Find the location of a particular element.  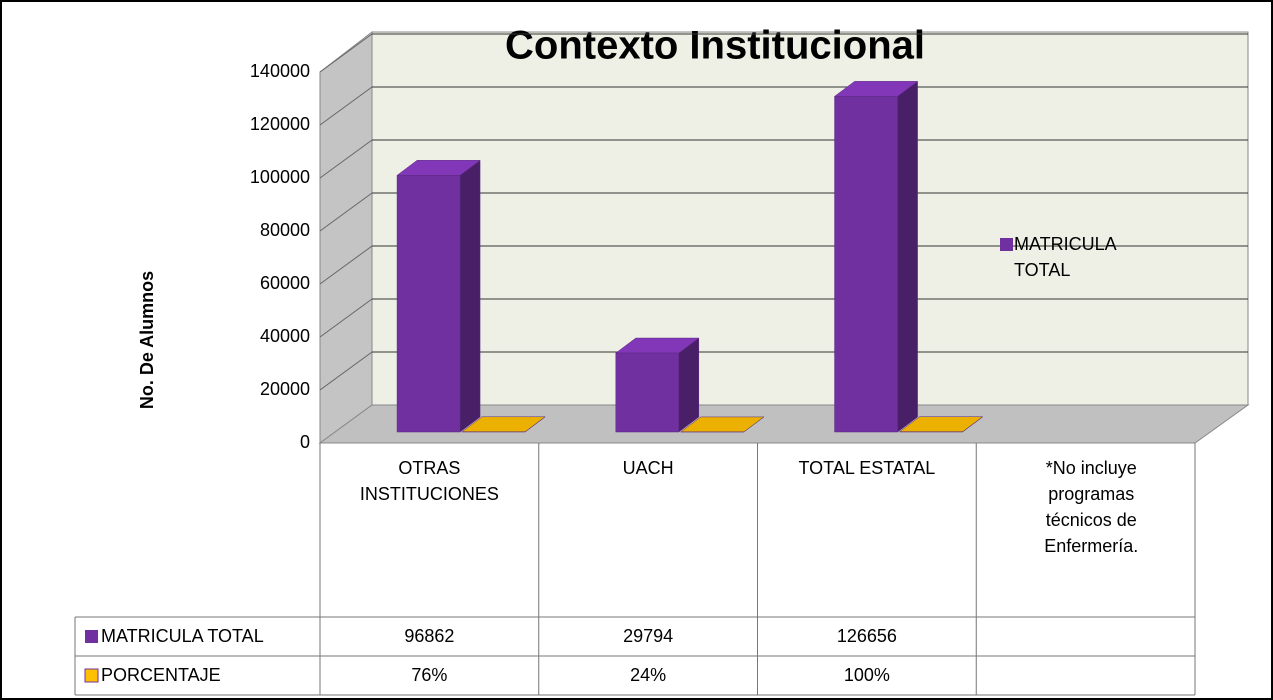

y-tick-label: 140000 is located at coordinates (280, 71).